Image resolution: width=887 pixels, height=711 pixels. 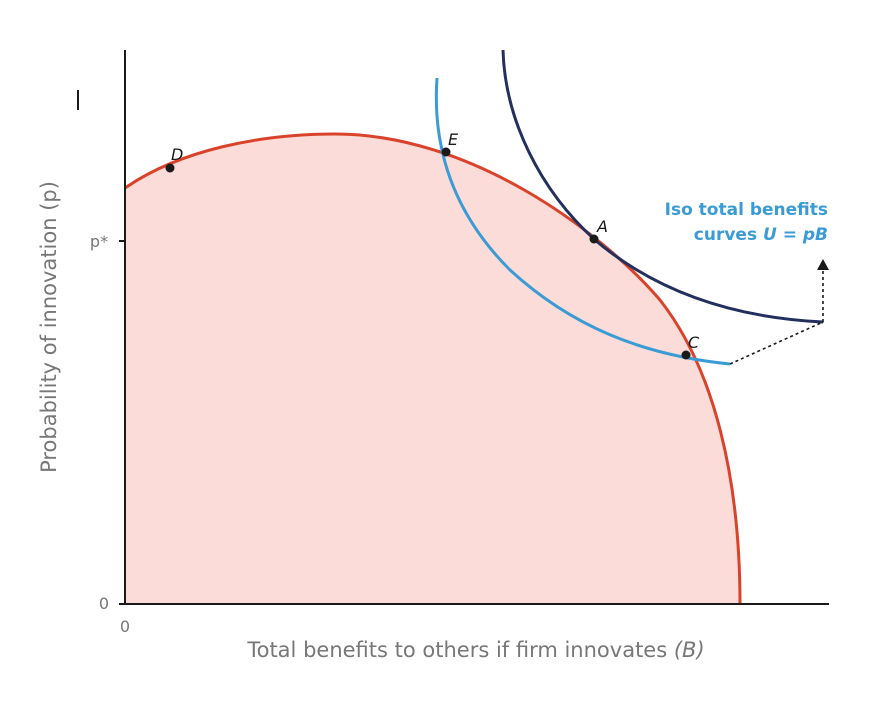 I want to click on point-e-marker, so click(x=446, y=152).